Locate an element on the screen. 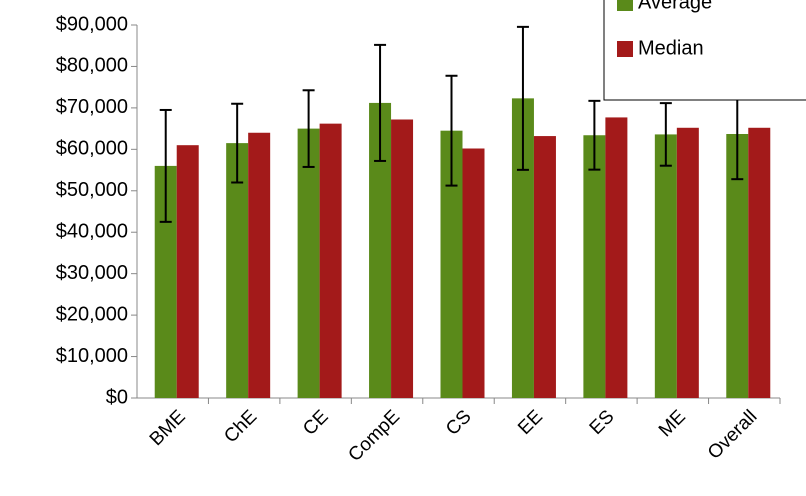 The image size is (806, 496). x-tick-label: CE is located at coordinates (316, 423).